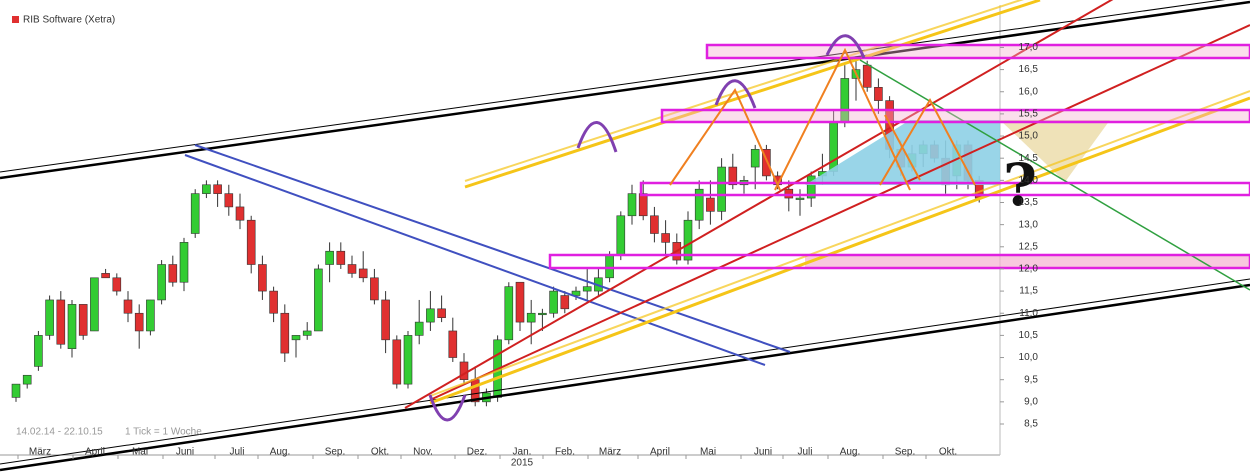 The image size is (1250, 475). I want to click on y-tick-label: 9,0, so click(1031, 401).